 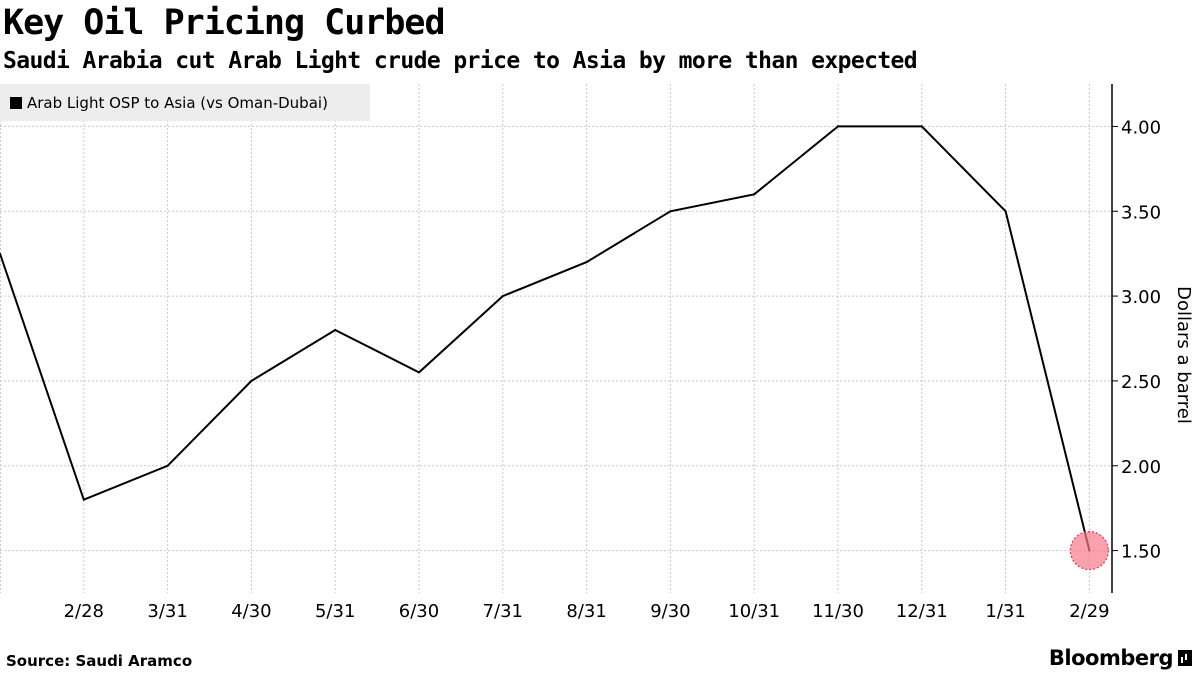 What do you see at coordinates (503, 611) in the screenshot?
I see `x-tick-label: 7/31` at bounding box center [503, 611].